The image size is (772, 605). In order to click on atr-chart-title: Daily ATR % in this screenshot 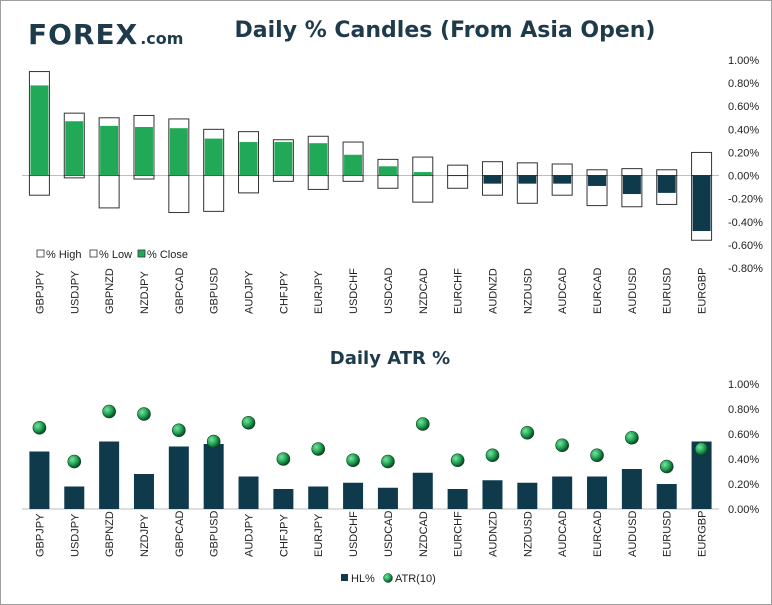, I will do `click(390, 358)`.